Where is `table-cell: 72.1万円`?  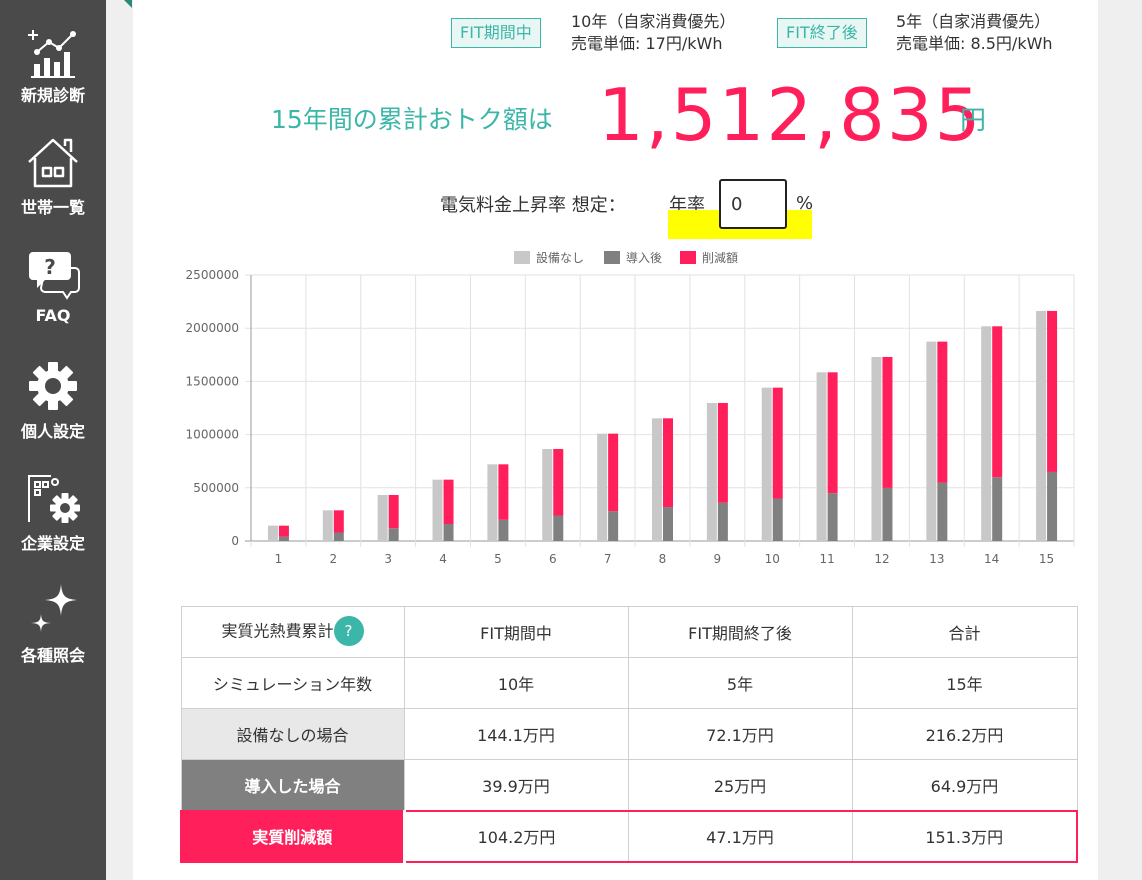
table-cell: 72.1万円 is located at coordinates (740, 734).